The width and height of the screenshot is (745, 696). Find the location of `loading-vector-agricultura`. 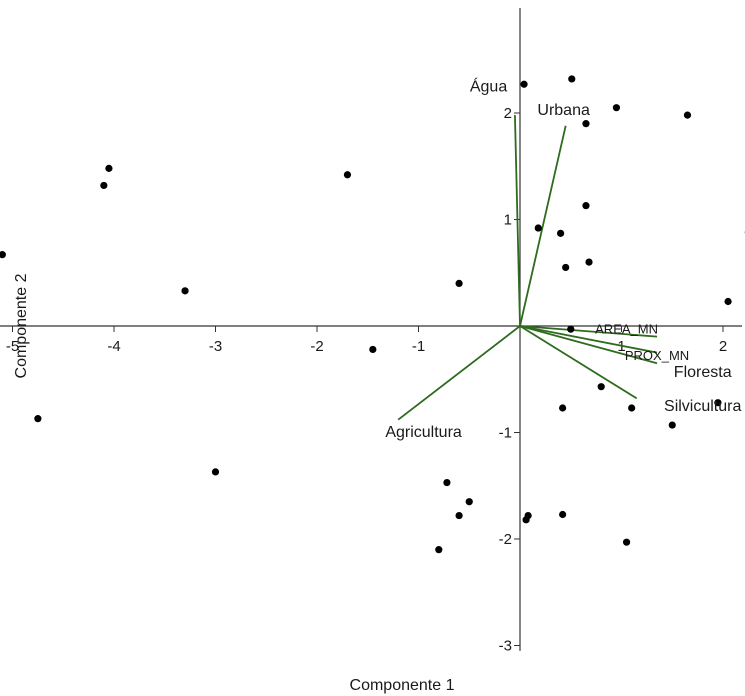

loading-vector-agricultura is located at coordinates (459, 373).